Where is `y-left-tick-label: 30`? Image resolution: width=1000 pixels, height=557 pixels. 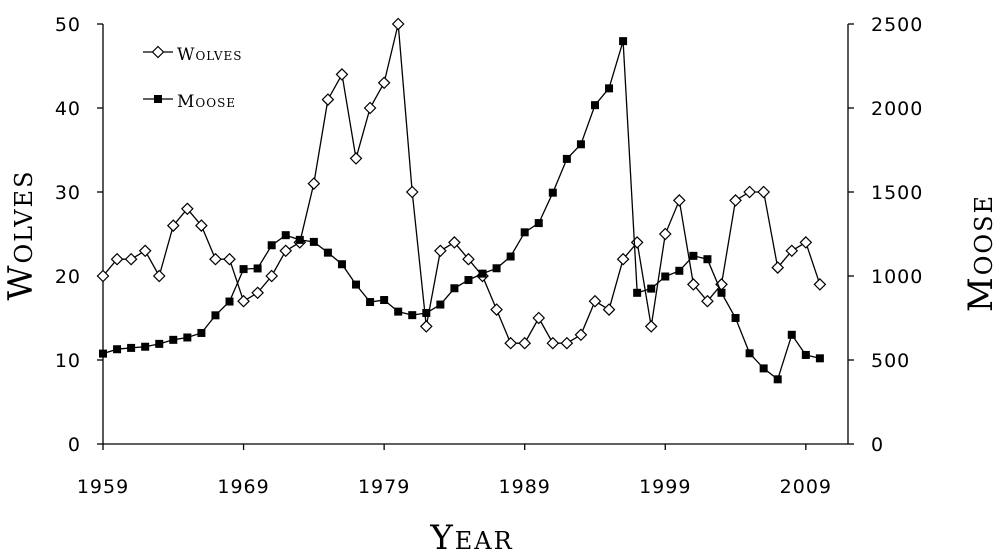 y-left-tick-label: 30 is located at coordinates (68, 193).